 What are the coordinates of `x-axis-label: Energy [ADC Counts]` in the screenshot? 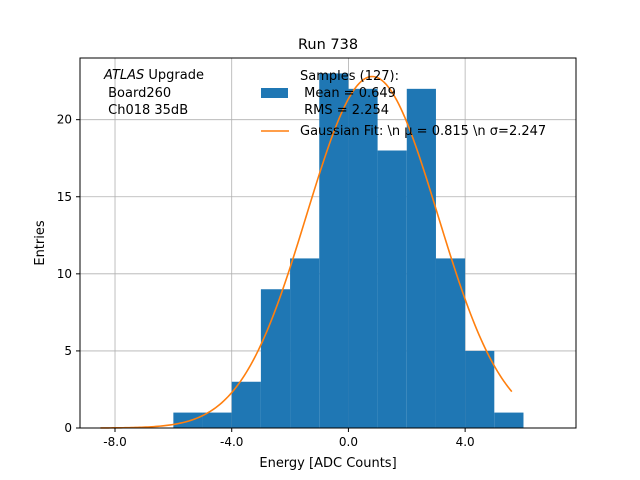 It's located at (327, 463).